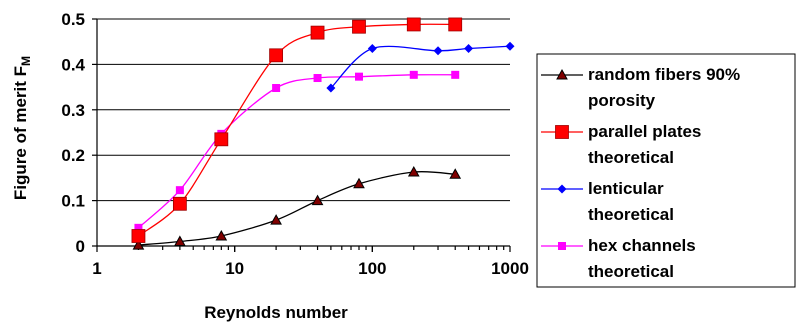 This screenshot has width=796, height=336. What do you see at coordinates (372, 268) in the screenshot?
I see `x-tick-label: 100` at bounding box center [372, 268].